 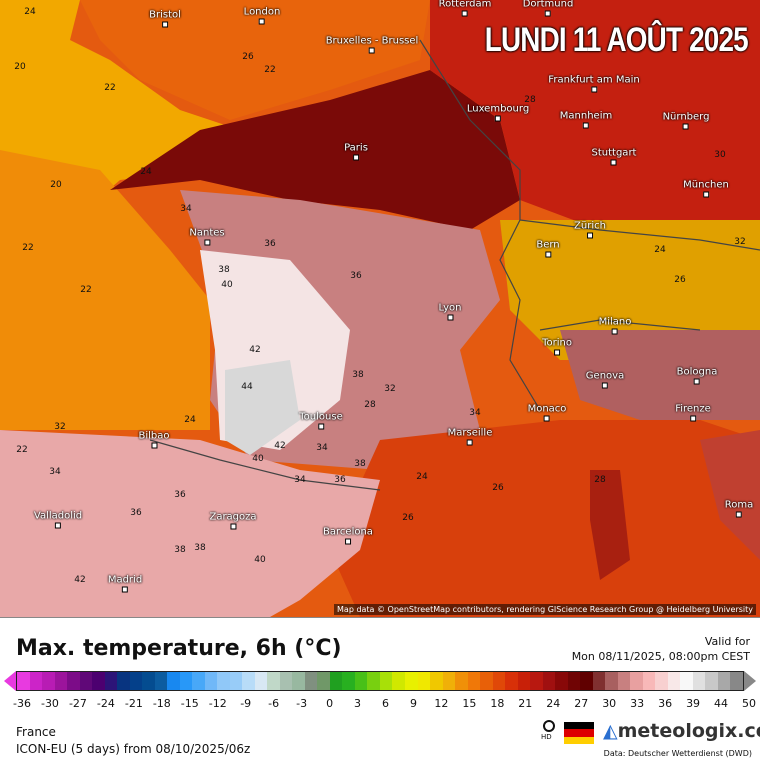 What do you see at coordinates (274, 703) in the screenshot?
I see `colorbar-tick-label: -6` at bounding box center [274, 703].